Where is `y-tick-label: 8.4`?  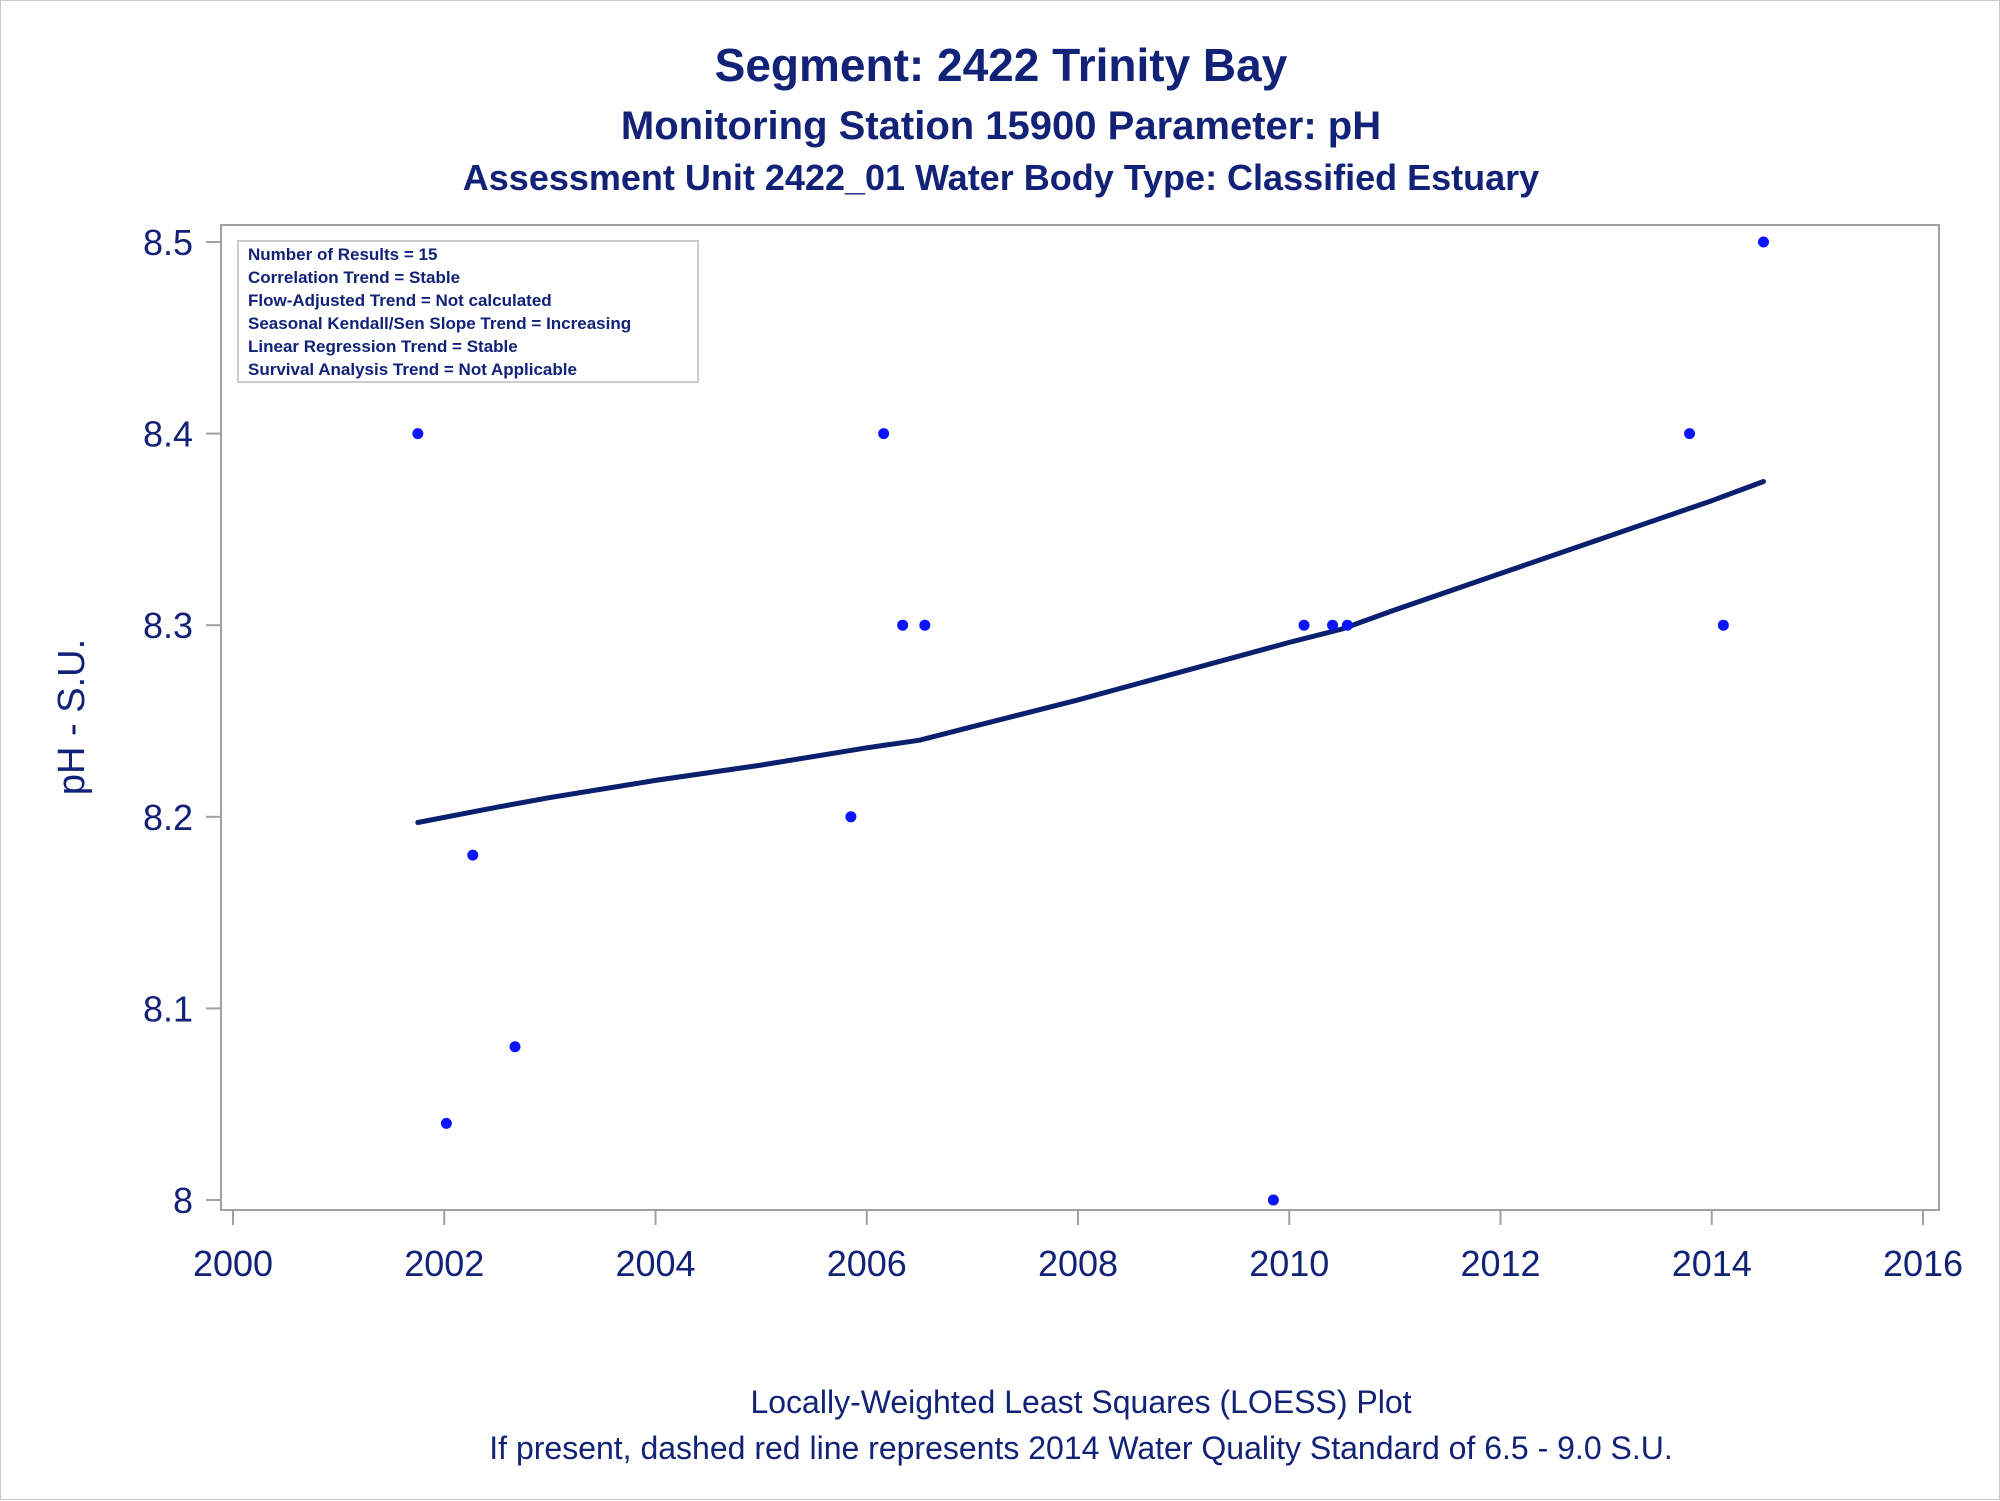
y-tick-label: 8.4 is located at coordinates (168, 434).